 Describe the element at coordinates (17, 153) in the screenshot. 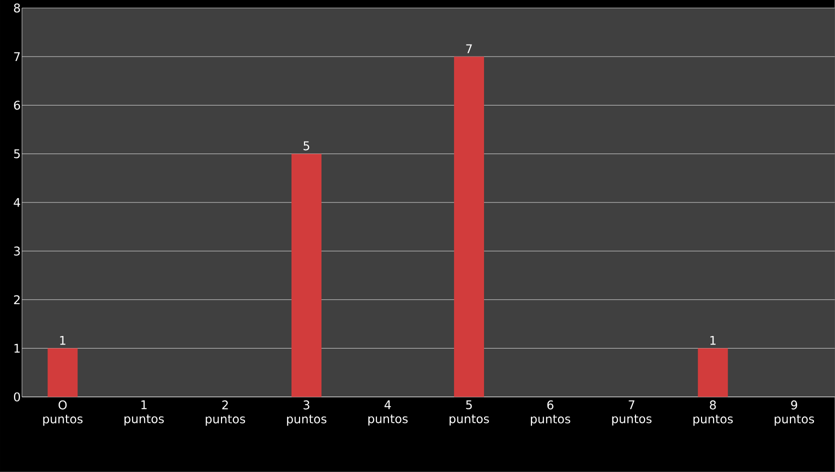

I see `y-tick-label: 5` at that location.